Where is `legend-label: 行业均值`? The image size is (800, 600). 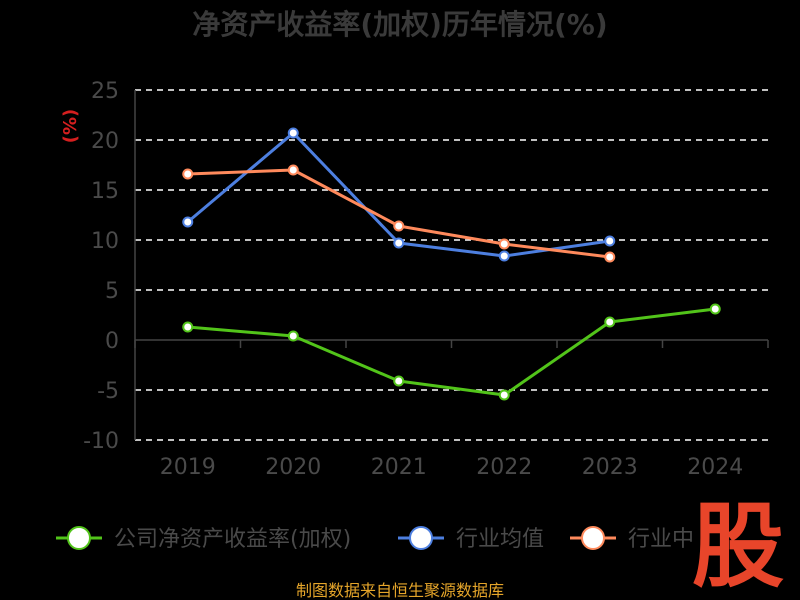 legend-label: 行业均值 is located at coordinates (500, 539).